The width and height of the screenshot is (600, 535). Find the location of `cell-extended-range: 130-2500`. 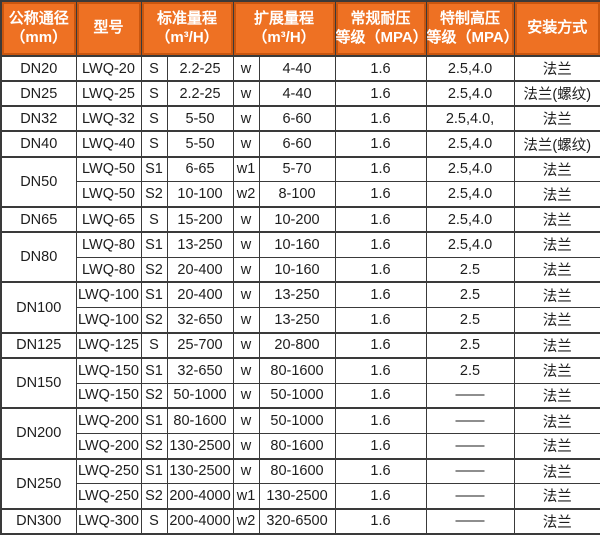

cell-extended-range: 130-2500 is located at coordinates (297, 496).